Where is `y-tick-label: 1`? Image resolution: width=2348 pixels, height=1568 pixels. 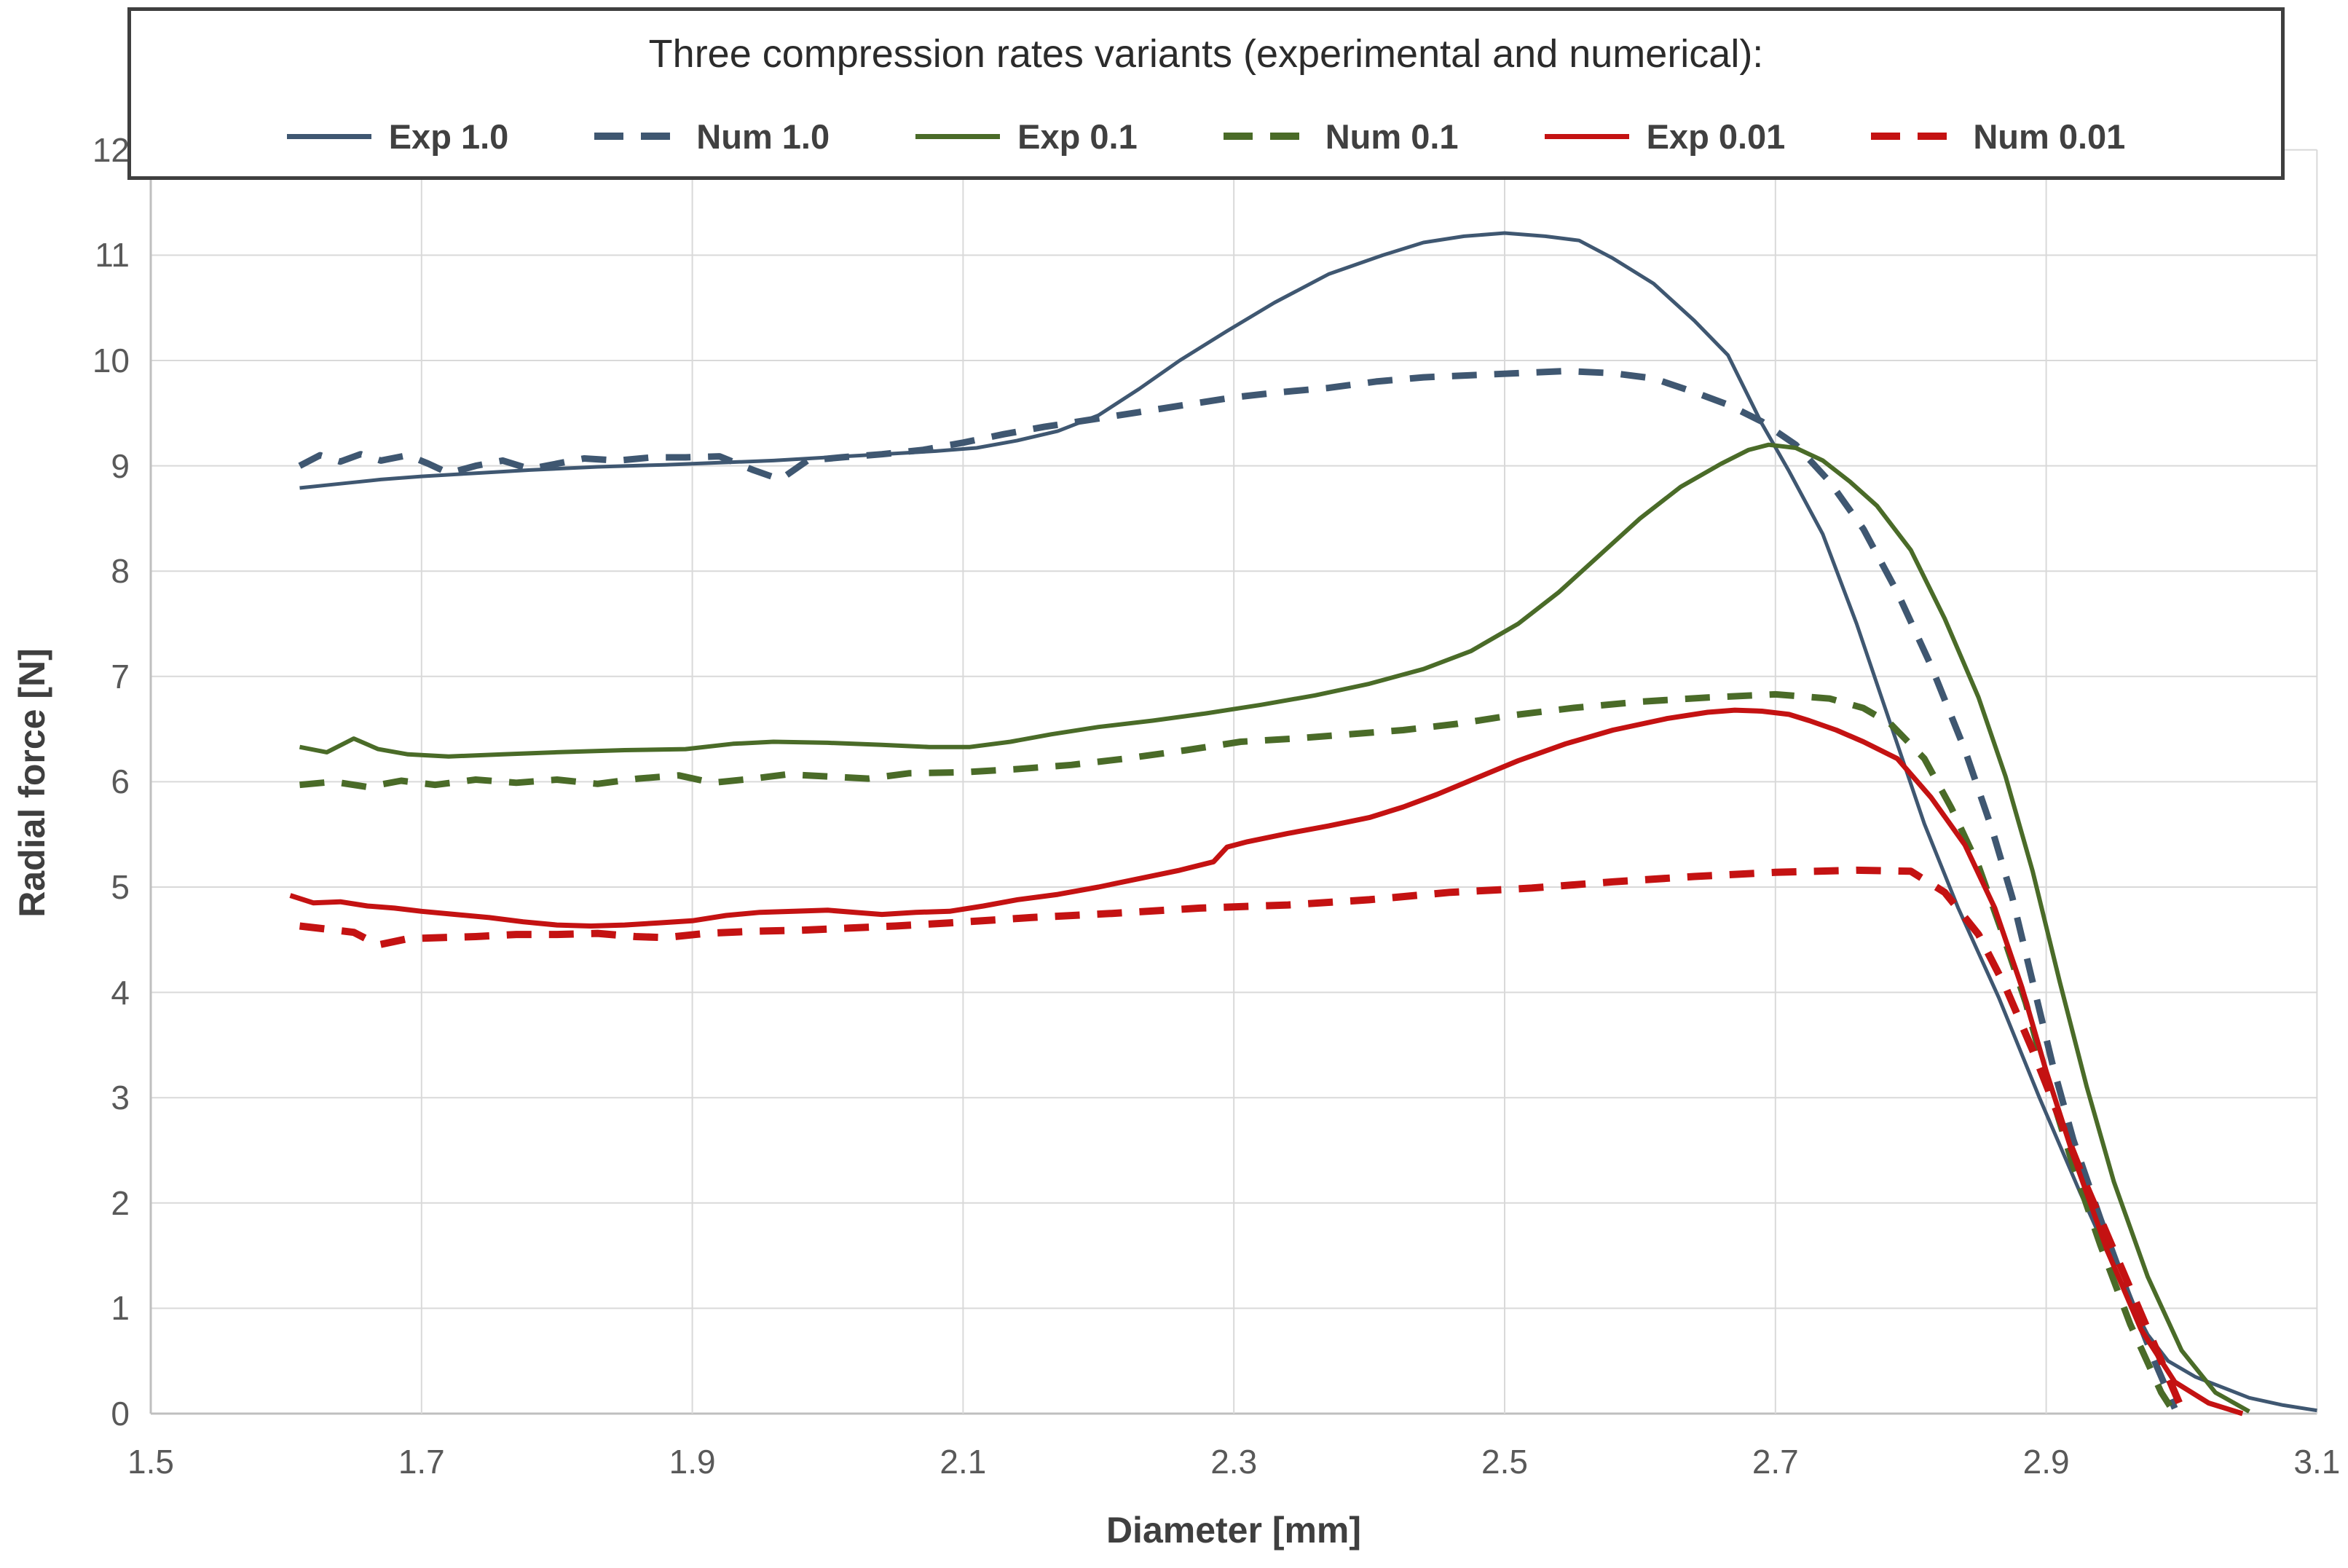 y-tick-label: 1 is located at coordinates (120, 1308).